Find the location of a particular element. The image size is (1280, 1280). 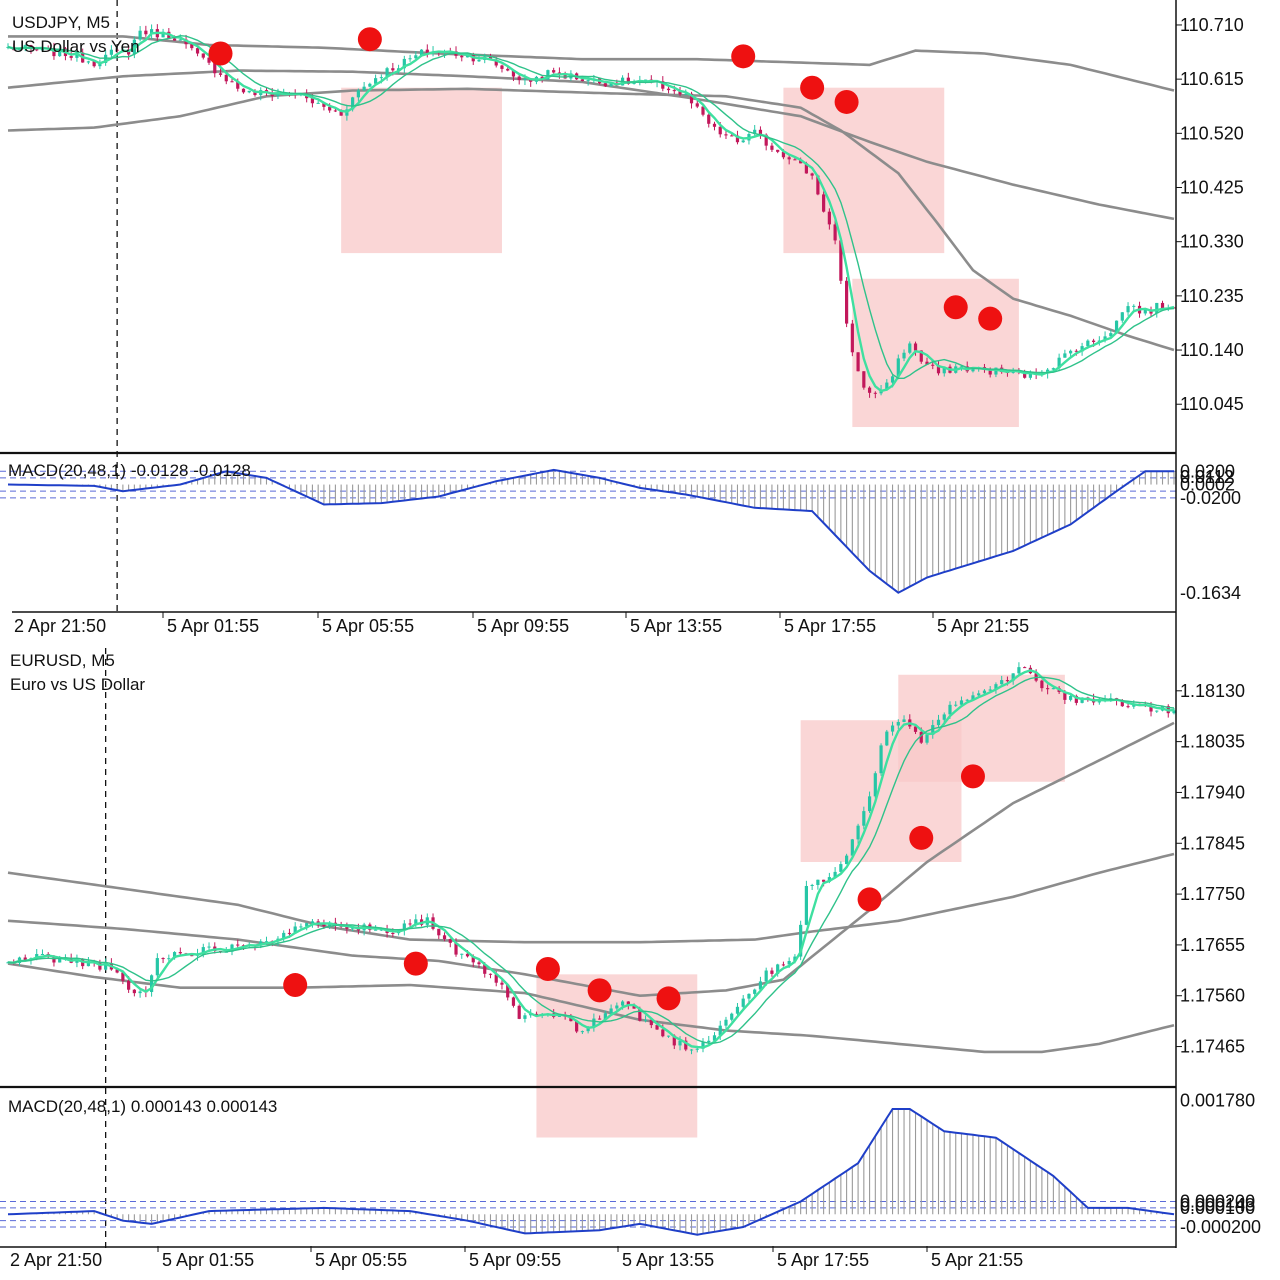

price-tick-label: 110.520 is located at coordinates (1212, 133).